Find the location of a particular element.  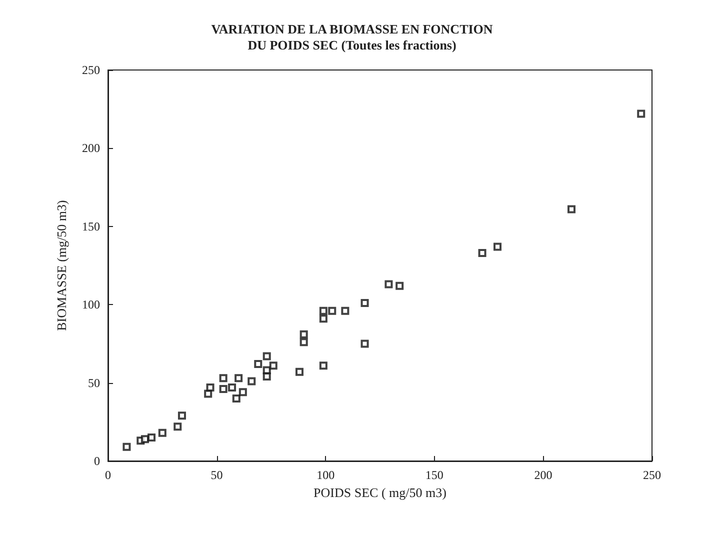

y-tick-label: 0 is located at coordinates (97, 461).